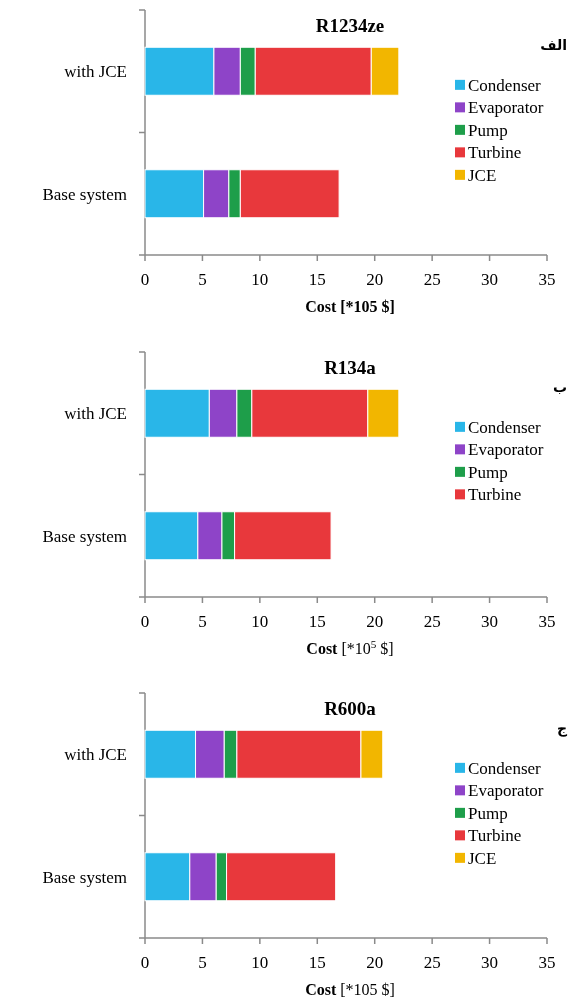 The width and height of the screenshot is (585, 1001). Describe the element at coordinates (559, 387) in the screenshot. I see `text: ب` at that location.